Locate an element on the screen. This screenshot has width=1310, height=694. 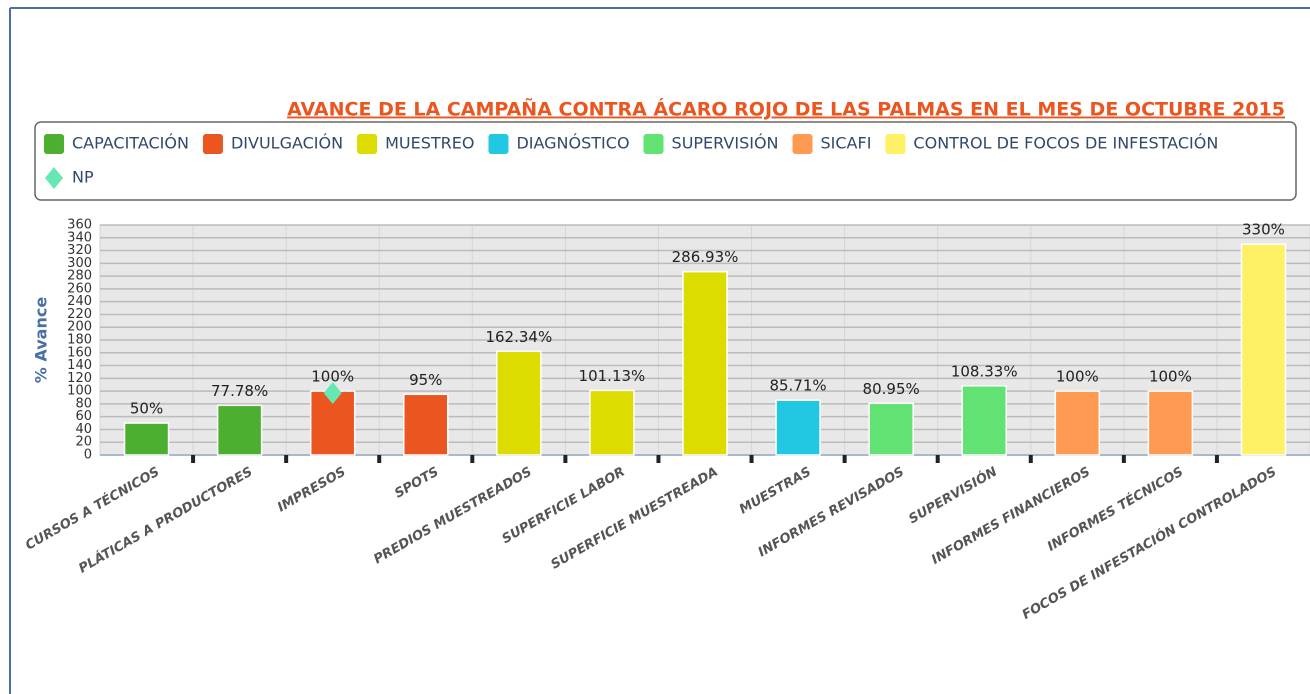
y-tick-label: 120 is located at coordinates (79, 378).